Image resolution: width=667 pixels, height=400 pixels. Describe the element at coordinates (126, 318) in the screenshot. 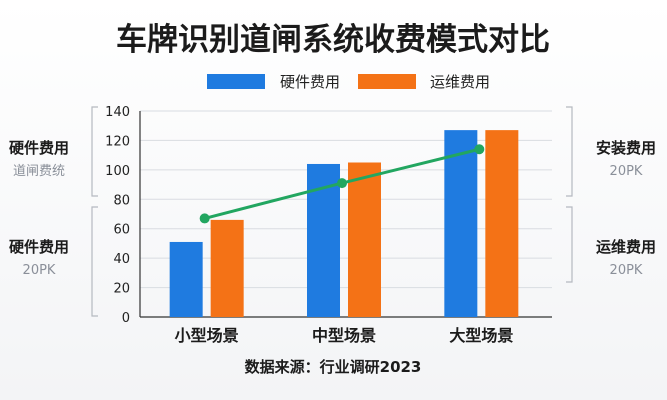

I see `y-tick-label: 0` at that location.